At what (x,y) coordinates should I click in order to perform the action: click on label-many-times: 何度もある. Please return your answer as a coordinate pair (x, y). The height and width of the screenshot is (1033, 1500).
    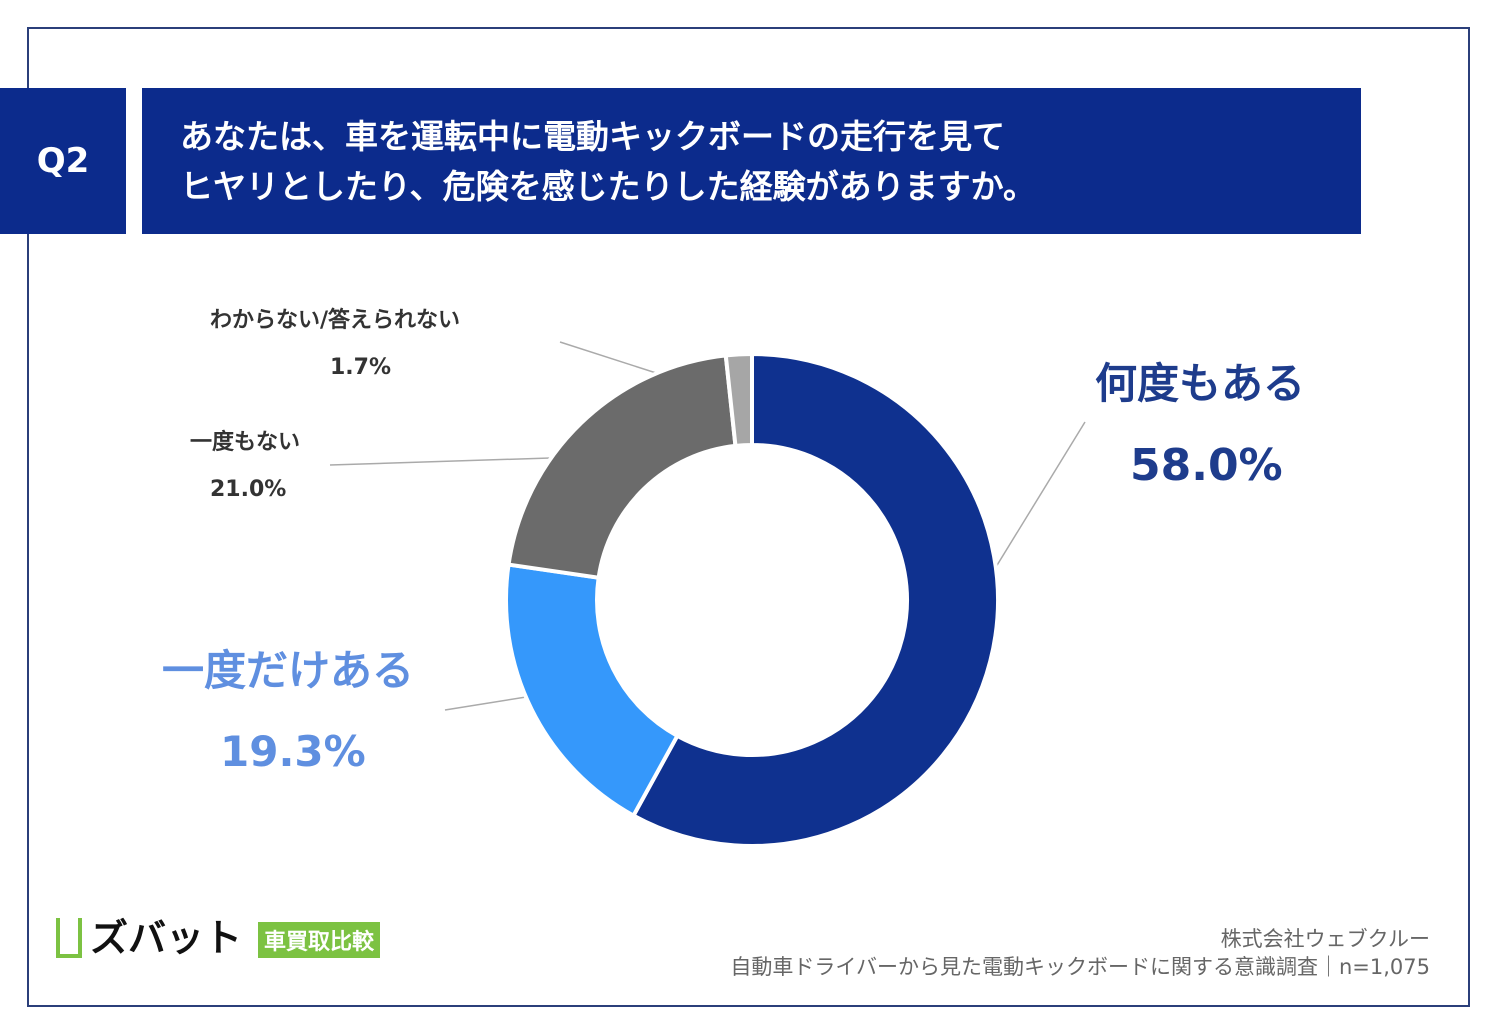
    Looking at the image, I should click on (1200, 383).